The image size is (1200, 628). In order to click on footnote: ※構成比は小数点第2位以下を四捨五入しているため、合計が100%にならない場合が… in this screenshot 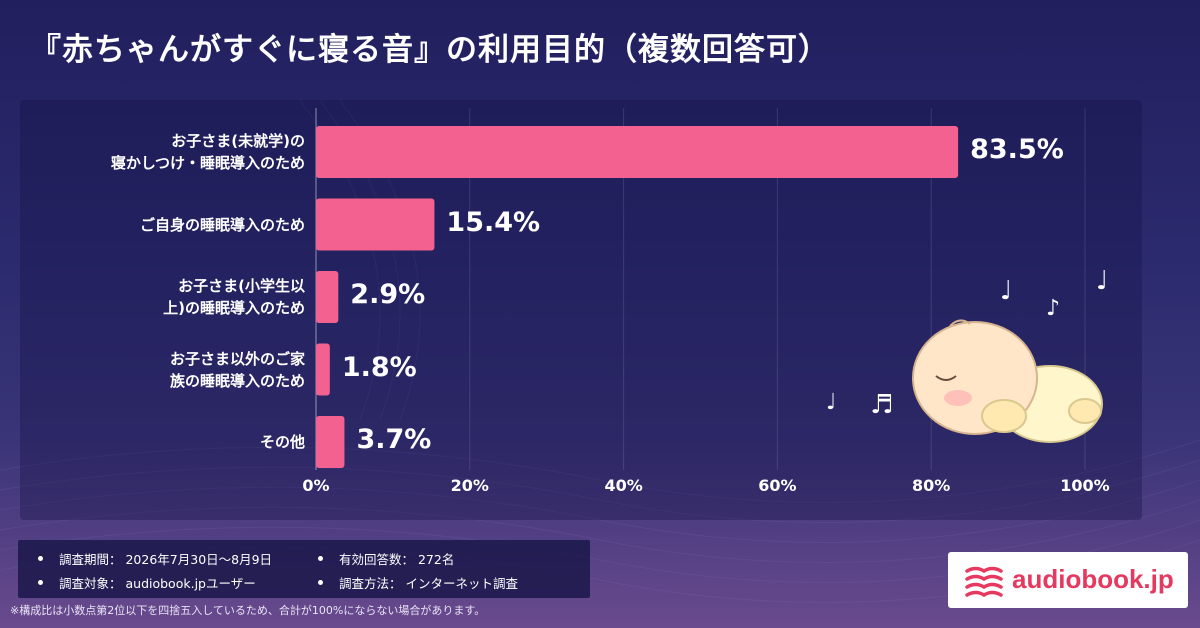, I will do `click(248, 610)`.